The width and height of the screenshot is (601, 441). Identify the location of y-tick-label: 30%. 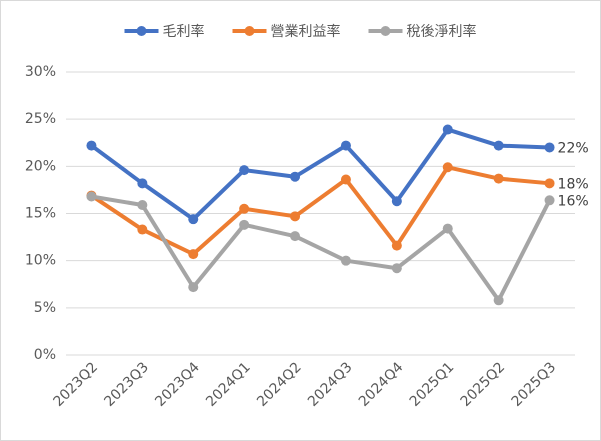
(40, 72).